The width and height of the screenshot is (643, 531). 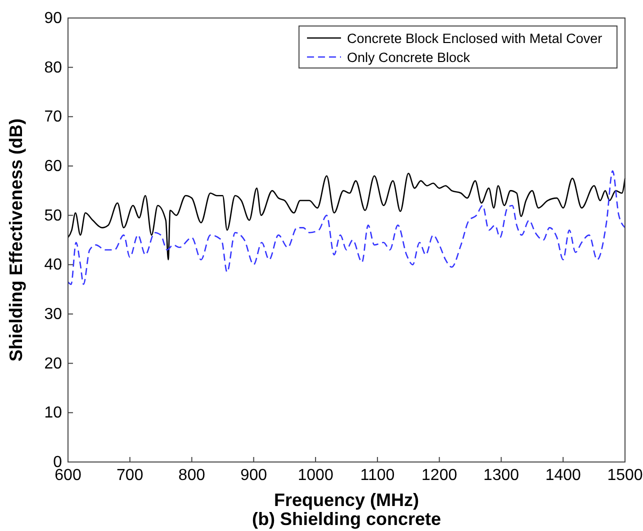 I want to click on x-tick-label: 1000, so click(x=316, y=475).